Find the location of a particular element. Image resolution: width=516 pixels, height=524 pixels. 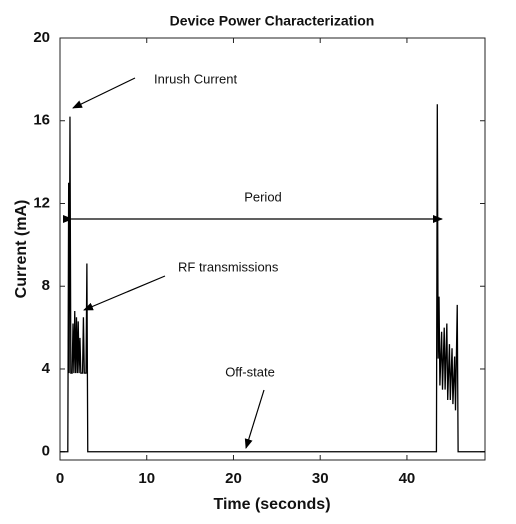

x-tick-label: 10 is located at coordinates (146, 478).